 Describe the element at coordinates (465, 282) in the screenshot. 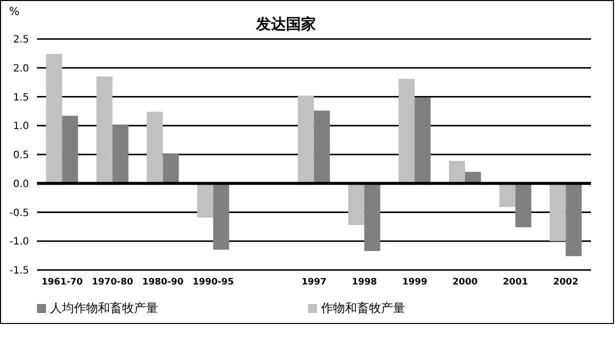

I see `x-tick-label: 2000` at that location.